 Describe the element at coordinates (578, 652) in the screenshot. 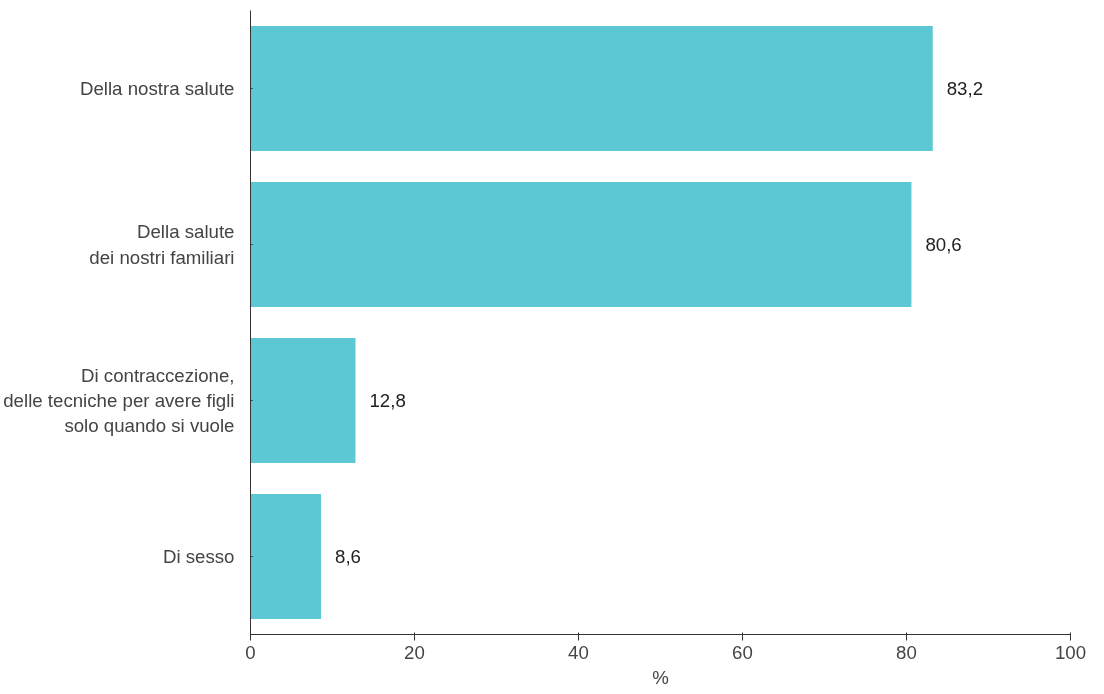

I see `x-tick-label: 40` at that location.